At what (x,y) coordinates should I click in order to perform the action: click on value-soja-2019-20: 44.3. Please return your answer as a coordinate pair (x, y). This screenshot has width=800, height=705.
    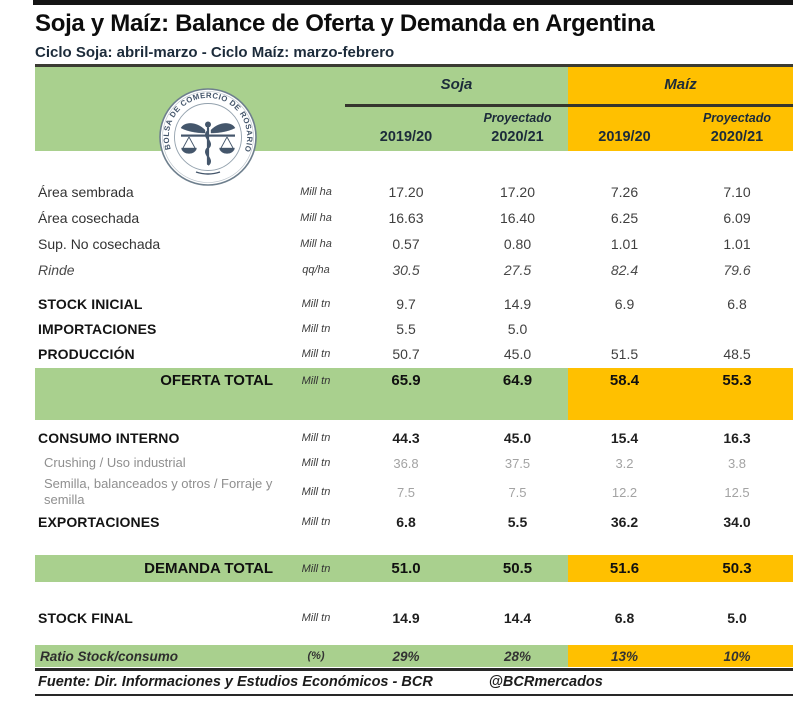
    Looking at the image, I should click on (406, 438).